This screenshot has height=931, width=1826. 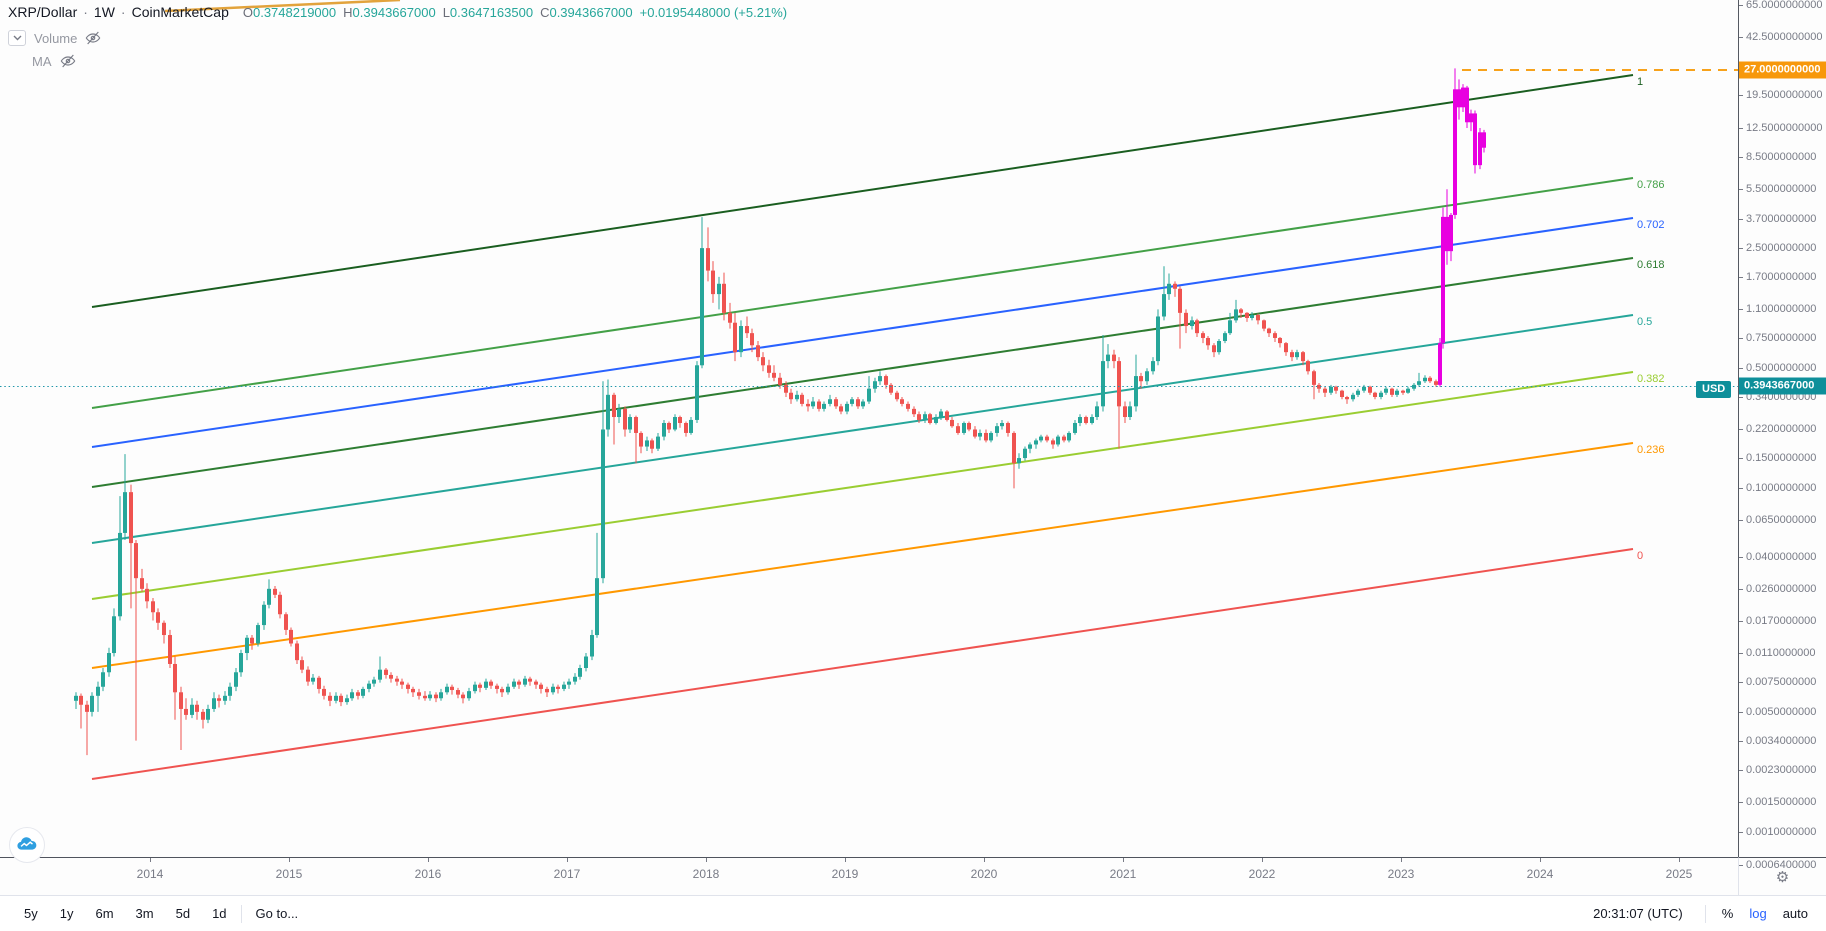 What do you see at coordinates (1727, 913) in the screenshot?
I see `percent-scale-button: %` at bounding box center [1727, 913].